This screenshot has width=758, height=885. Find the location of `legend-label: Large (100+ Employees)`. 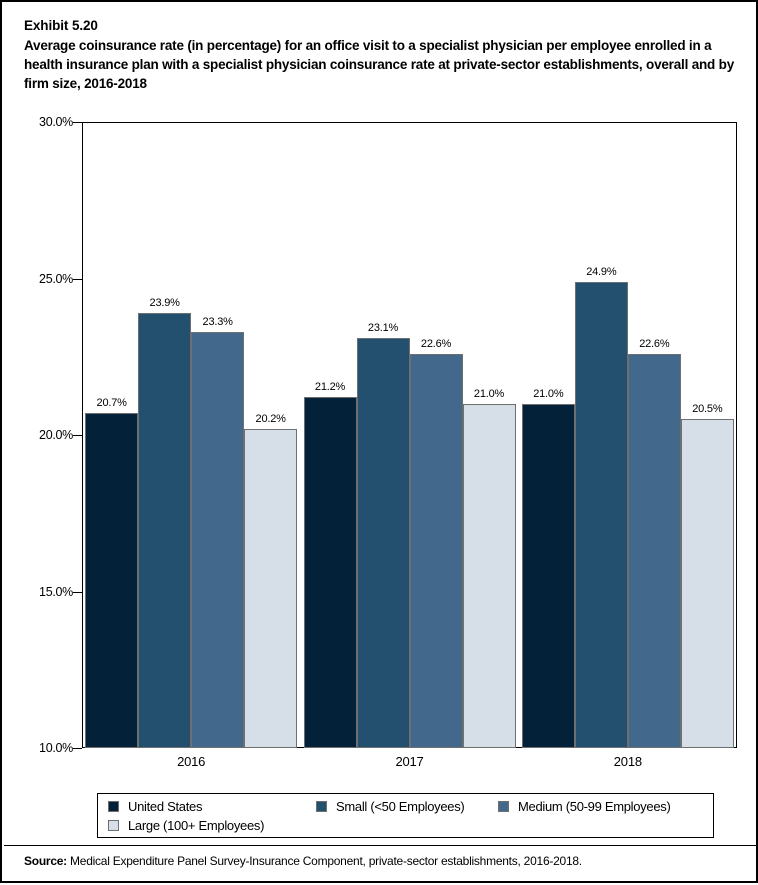

legend-label: Large (100+ Employees) is located at coordinates (196, 825).